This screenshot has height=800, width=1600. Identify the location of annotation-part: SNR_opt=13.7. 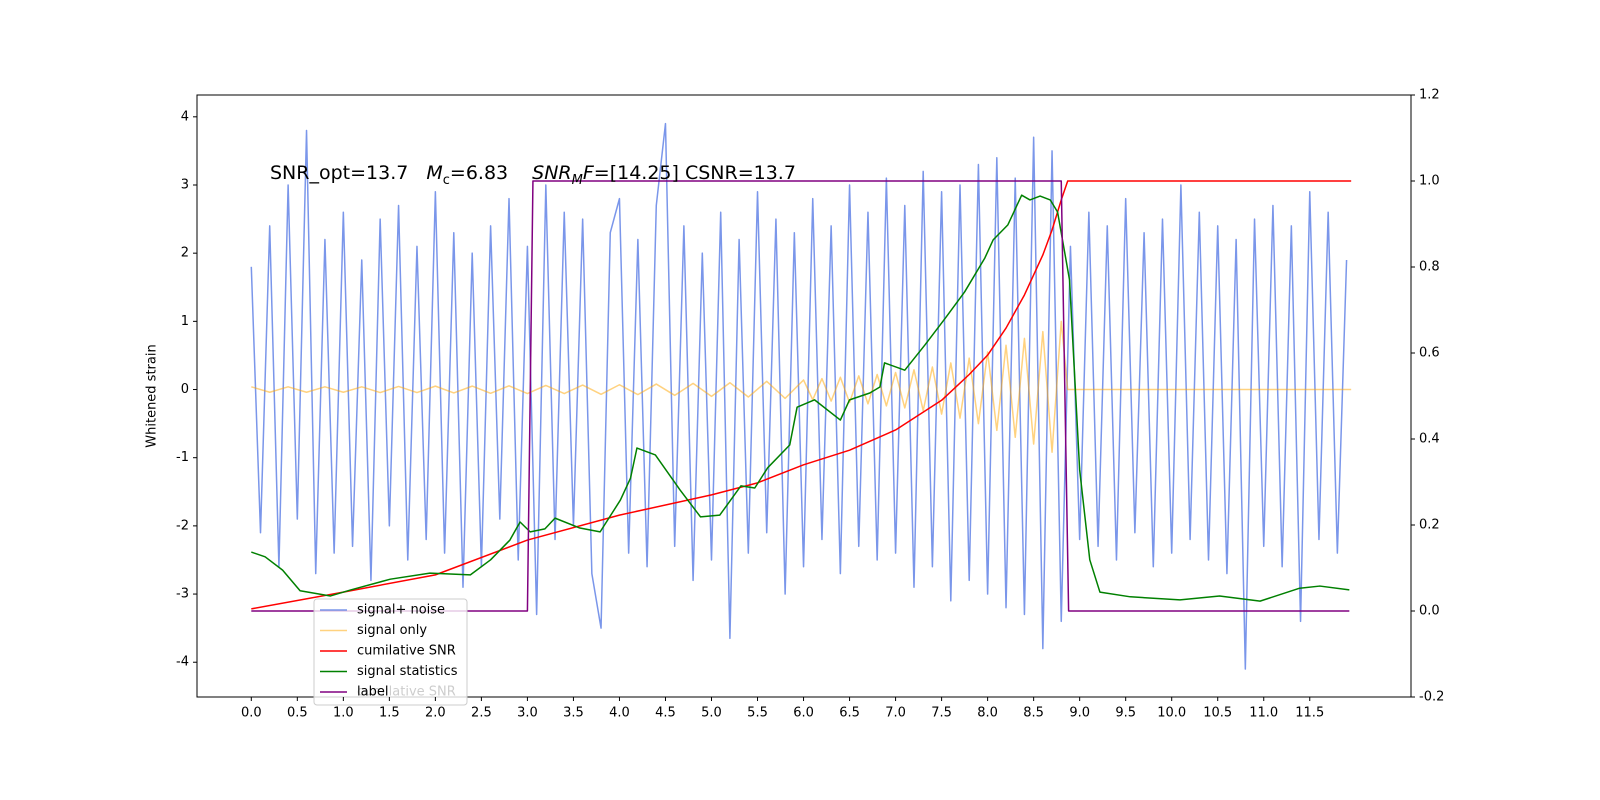
(339, 173).